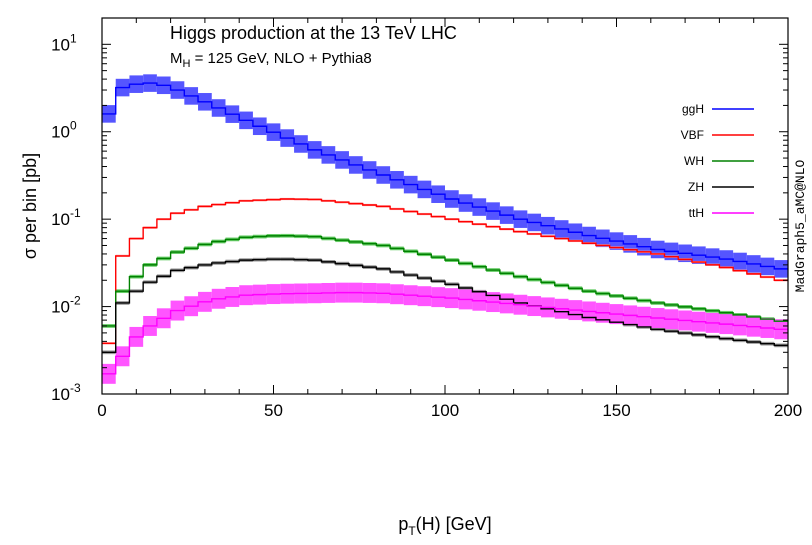  I want to click on legend-label-wh: WH, so click(694, 161).